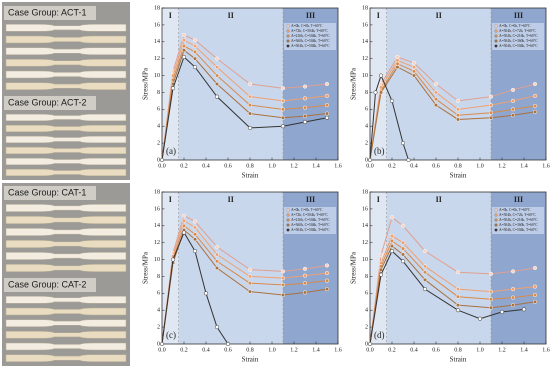  I want to click on x-tick-label: 0.2, so click(392, 166).